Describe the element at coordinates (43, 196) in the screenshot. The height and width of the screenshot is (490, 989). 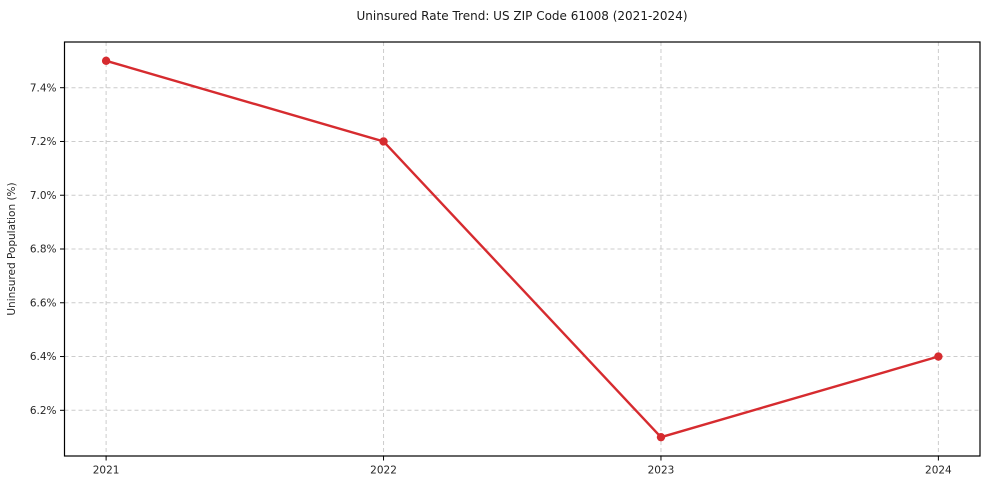
I see `y-tick-label: 7.0%` at that location.